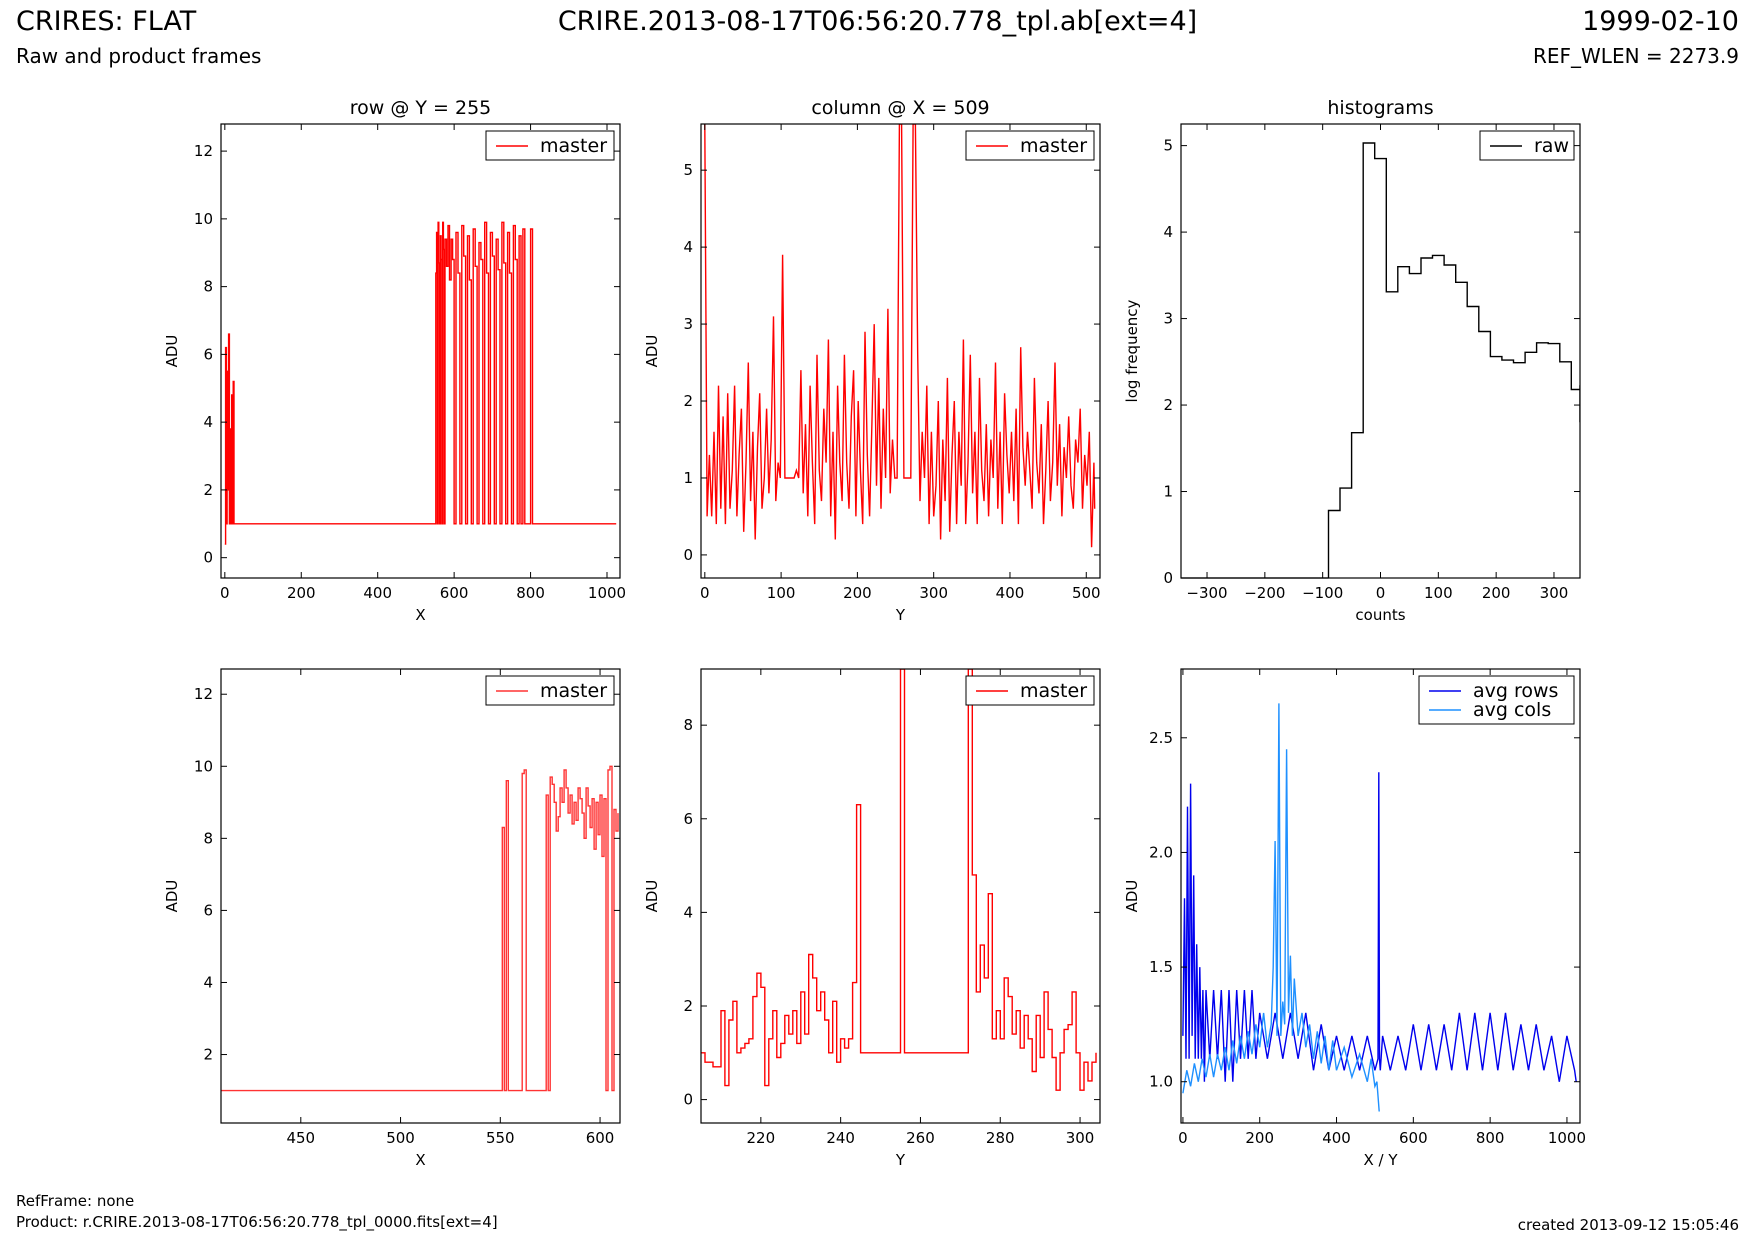 Image resolution: width=1755 pixels, height=1245 pixels. What do you see at coordinates (300, 1138) in the screenshot?
I see `x-tick-label: 450` at bounding box center [300, 1138].